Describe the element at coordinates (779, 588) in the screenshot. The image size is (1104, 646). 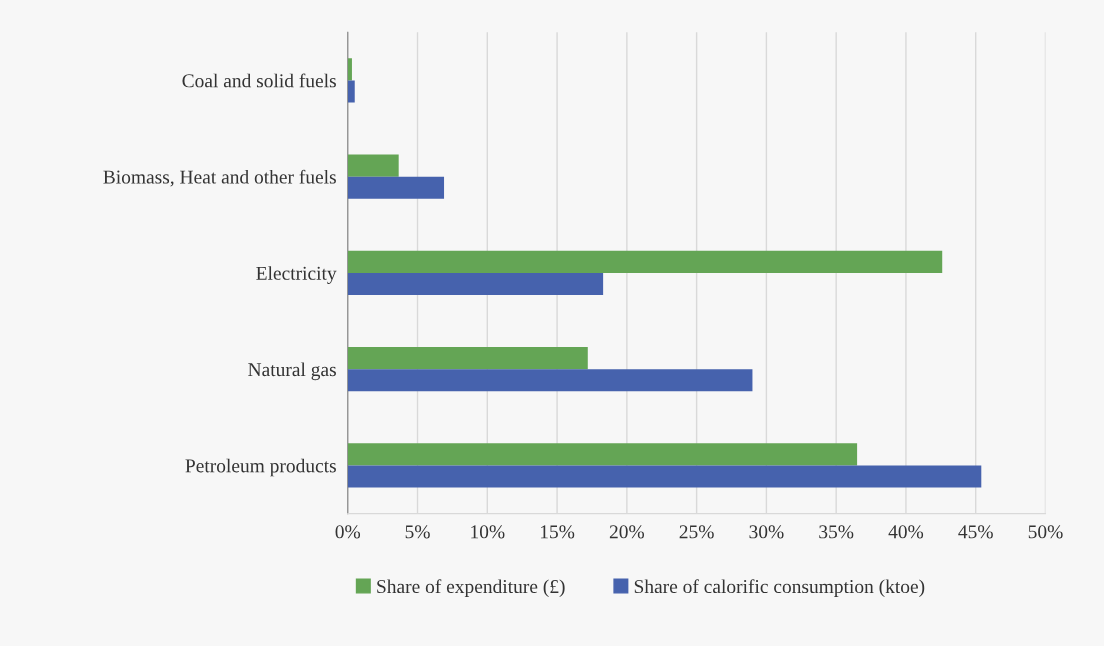
I see `legend-label: Share of calorific consumption (ktoe)` at that location.